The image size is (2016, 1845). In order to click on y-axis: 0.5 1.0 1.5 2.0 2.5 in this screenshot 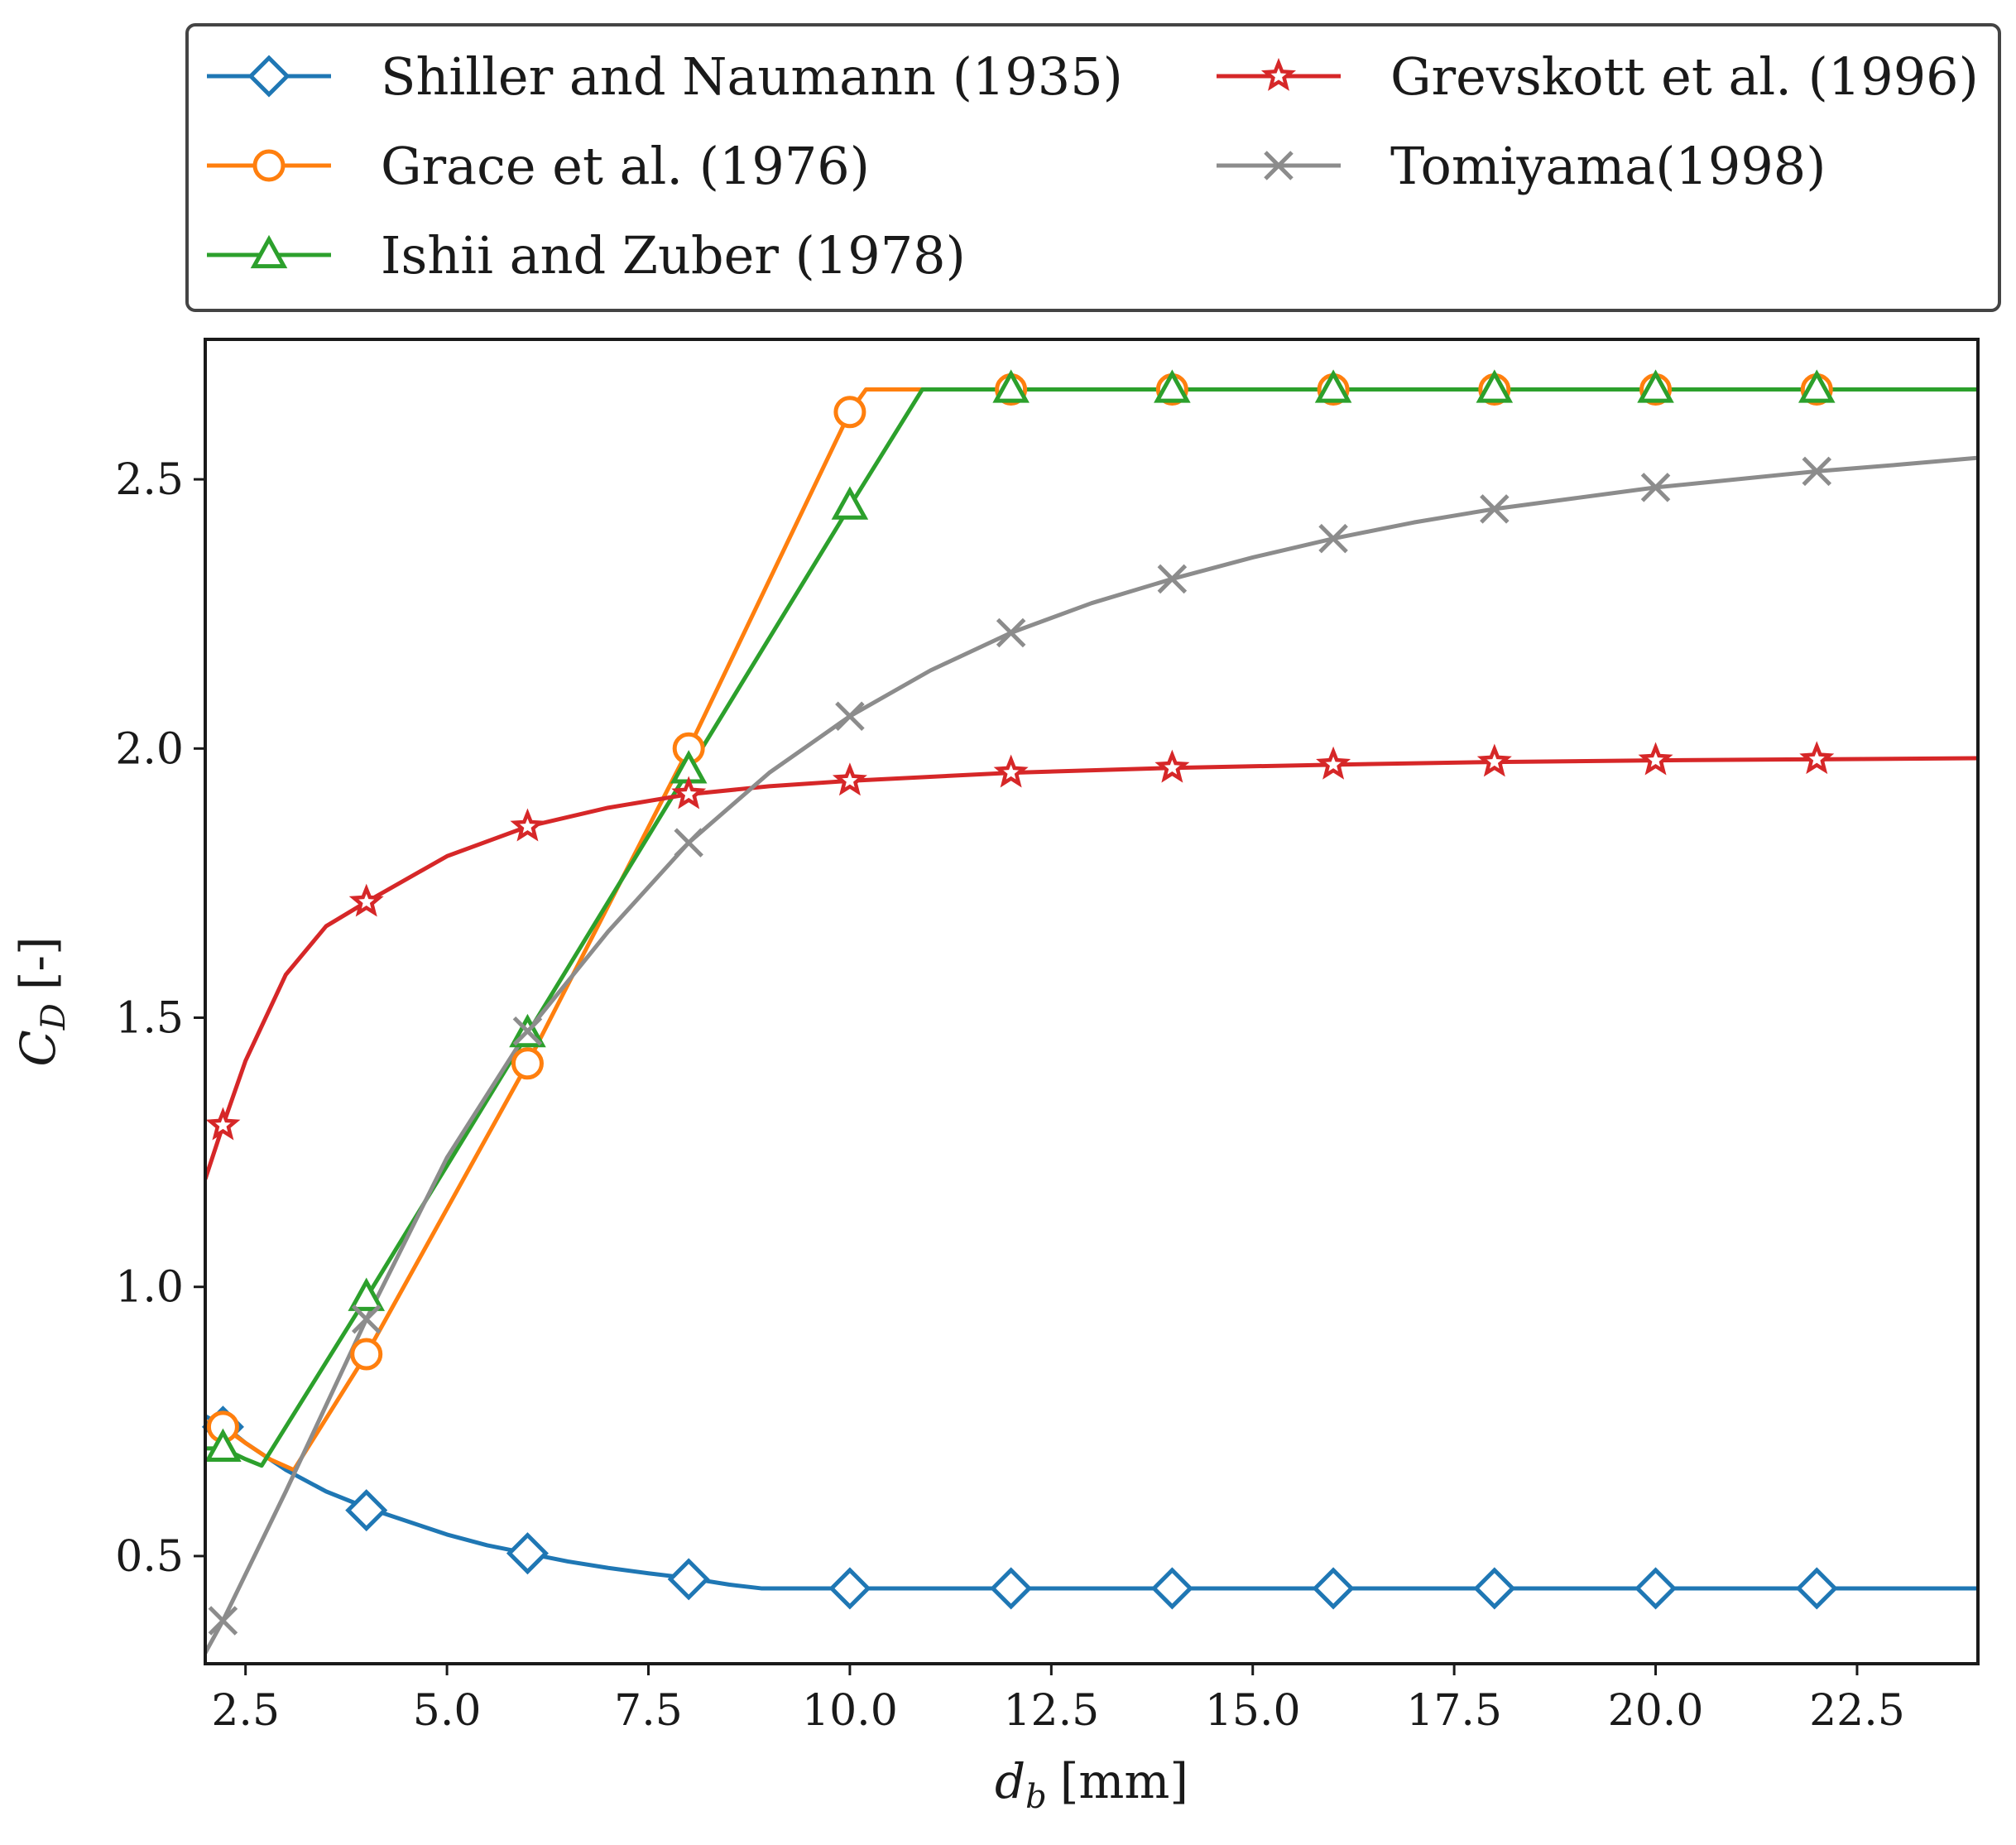, I will do `click(160, 1018)`.